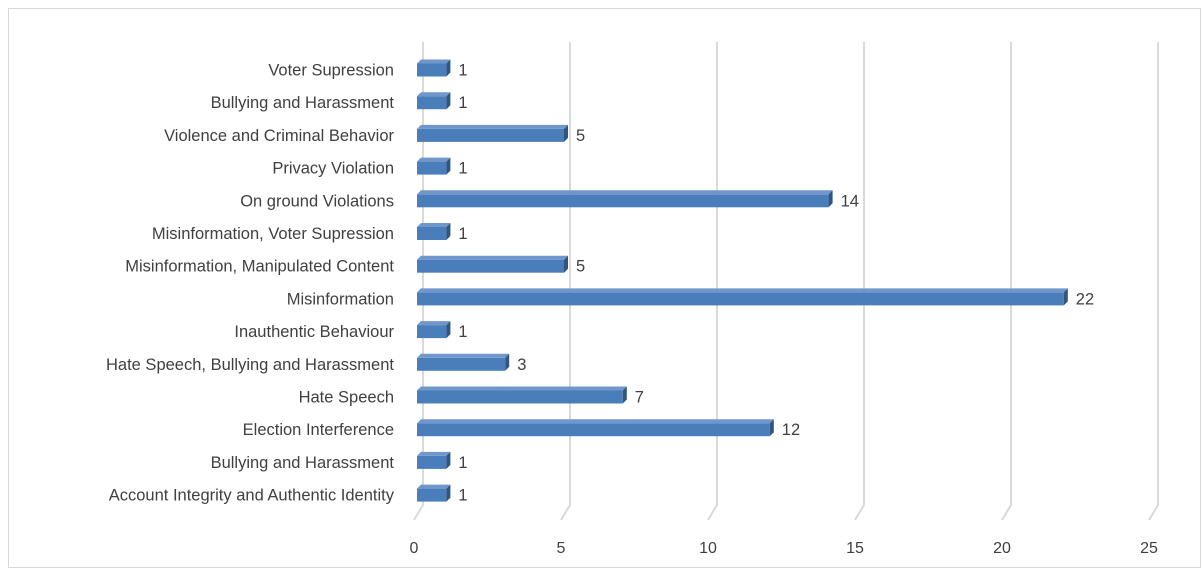  I want to click on category-label: Account Integrity and Authentic Identity, so click(252, 496).